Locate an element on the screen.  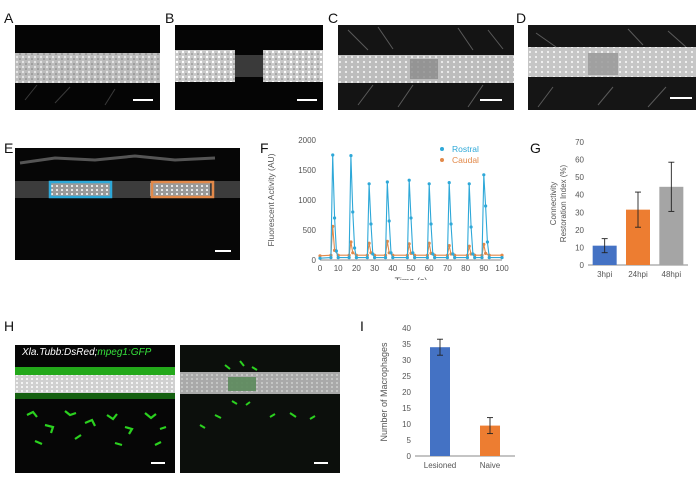
panel-h-title-part1: Xla.Tubb:DsRed; is located at coordinates (60, 352).